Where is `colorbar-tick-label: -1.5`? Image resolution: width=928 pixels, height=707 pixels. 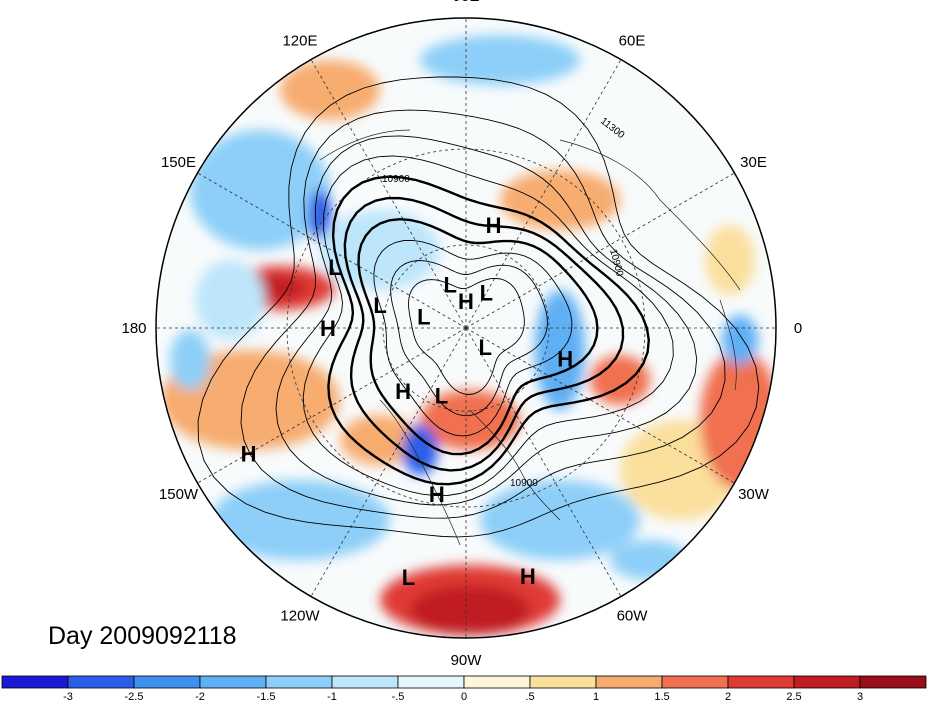 colorbar-tick-label: -1.5 is located at coordinates (266, 696).